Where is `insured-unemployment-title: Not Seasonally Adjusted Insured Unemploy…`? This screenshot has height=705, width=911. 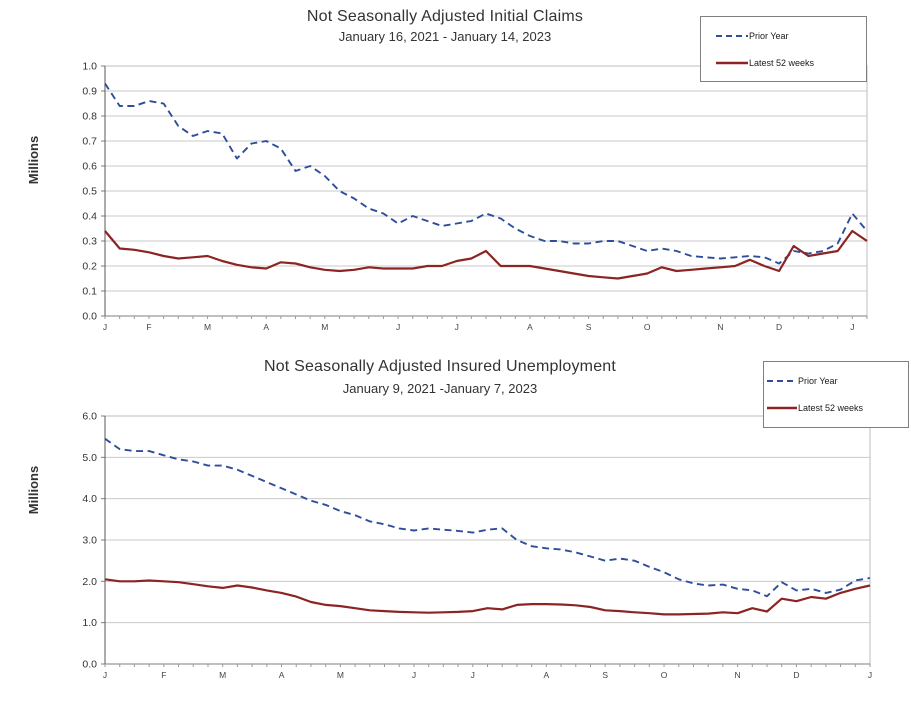
insured-unemployment-title: Not Seasonally Adjusted Insured Unemploy… is located at coordinates (440, 366).